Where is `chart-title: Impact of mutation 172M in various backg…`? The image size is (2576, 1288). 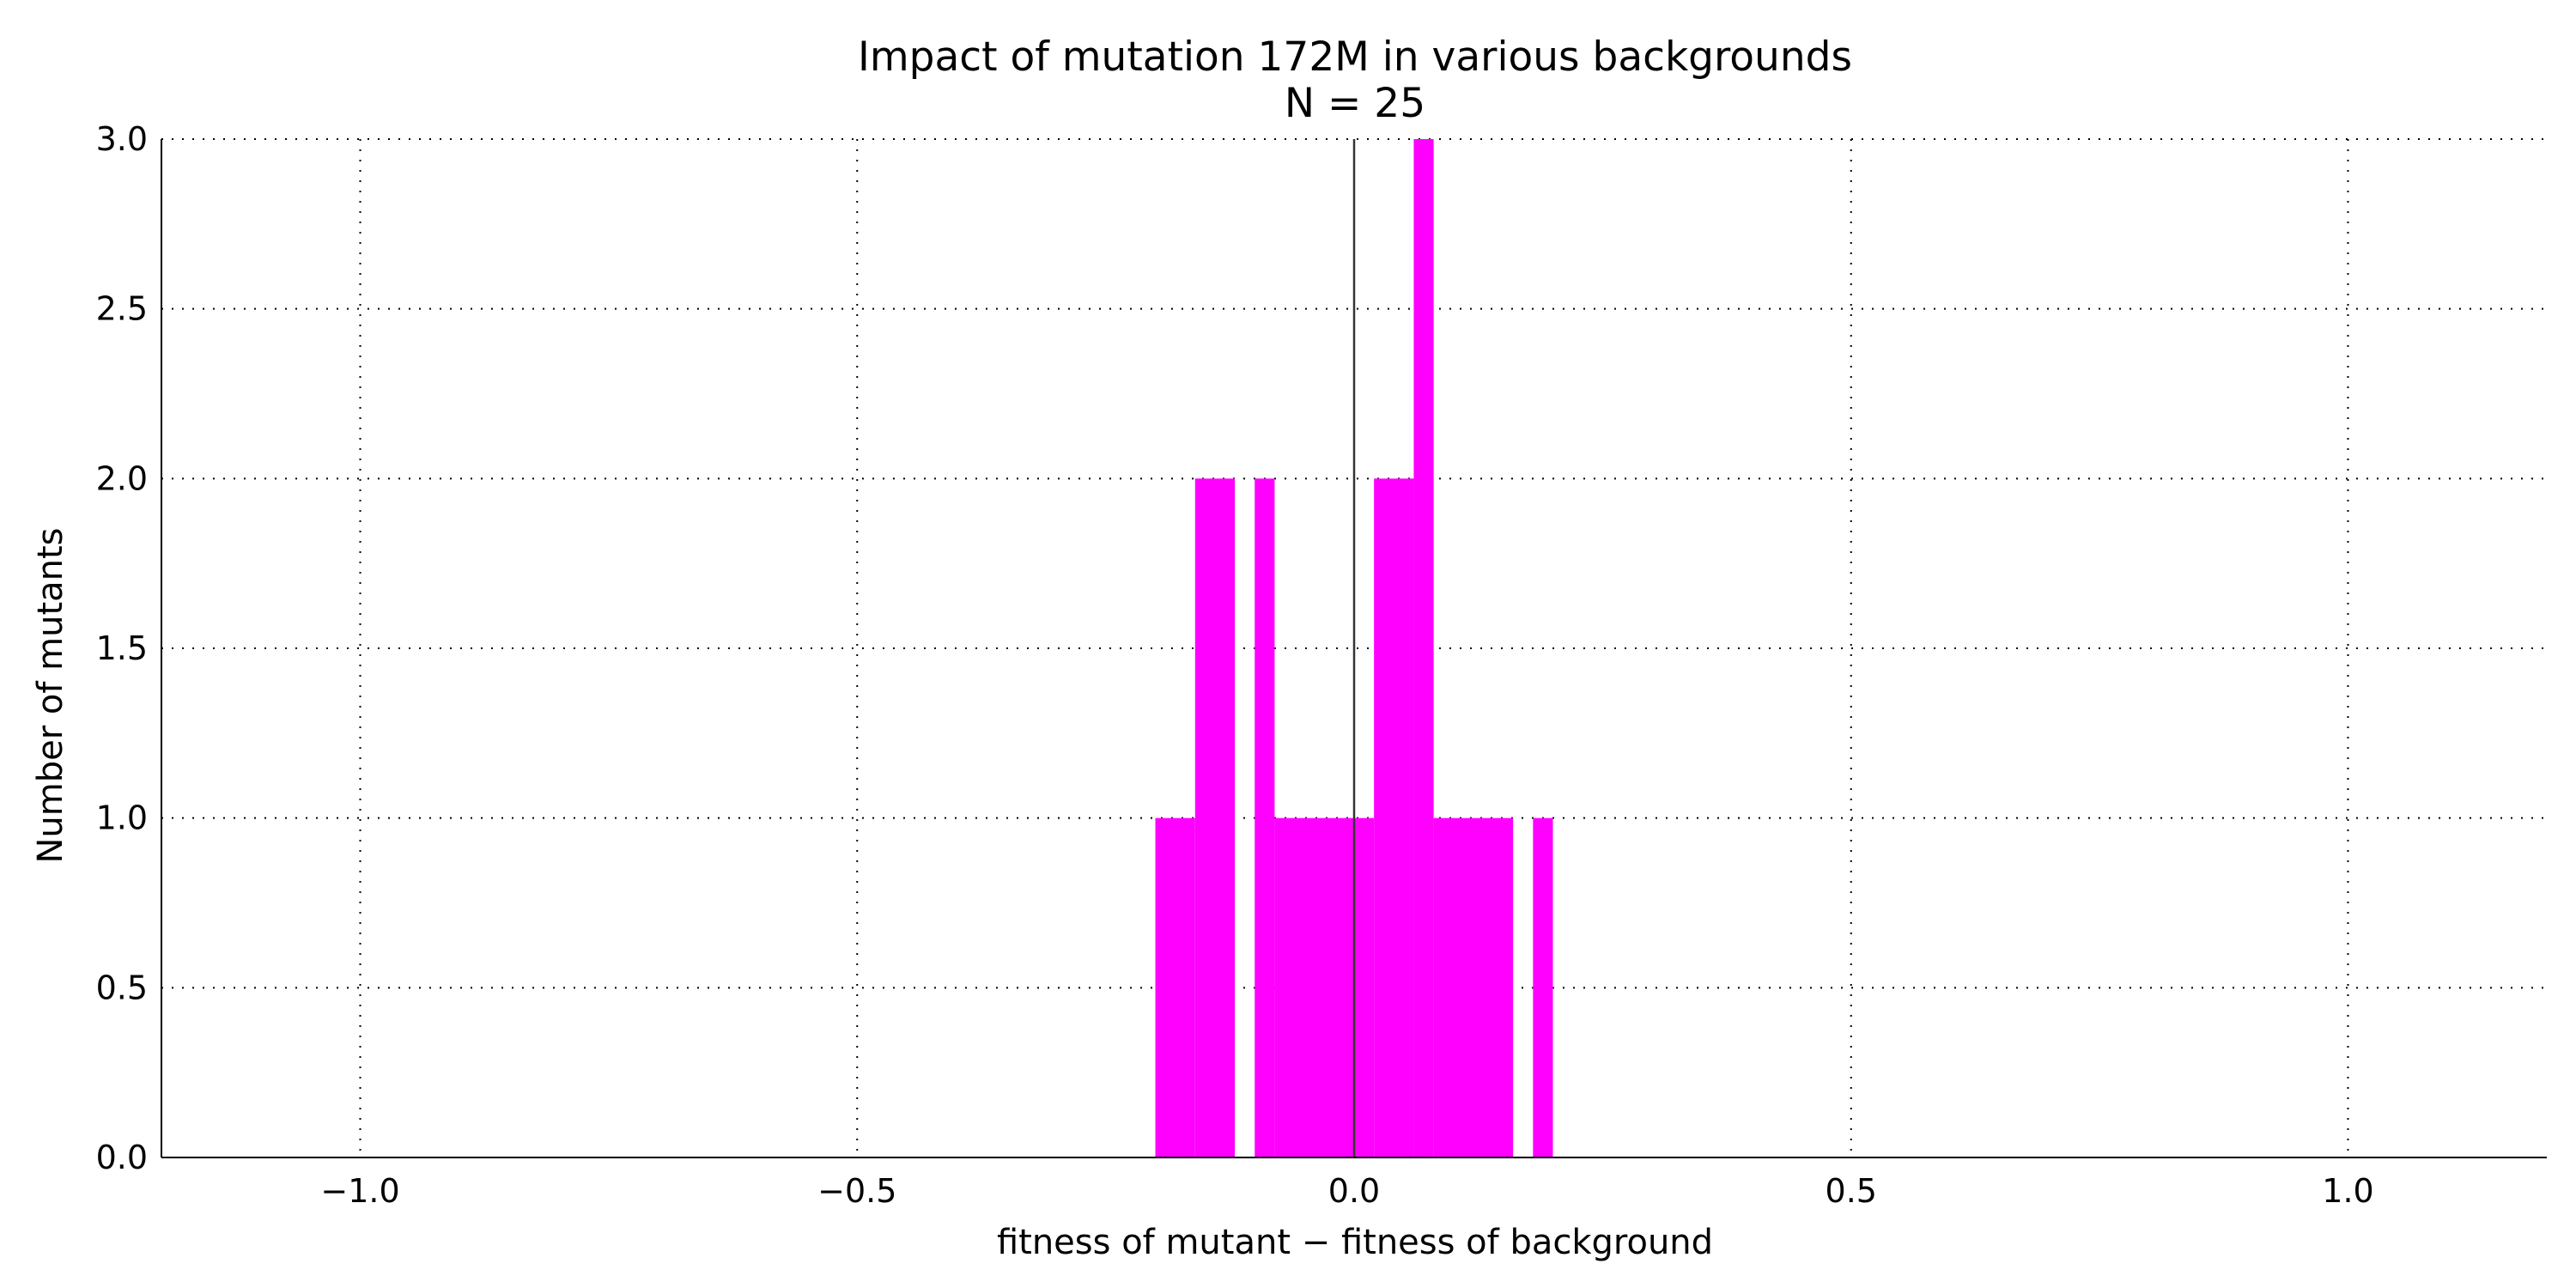 chart-title: Impact of mutation 172M in various backg… is located at coordinates (1355, 57).